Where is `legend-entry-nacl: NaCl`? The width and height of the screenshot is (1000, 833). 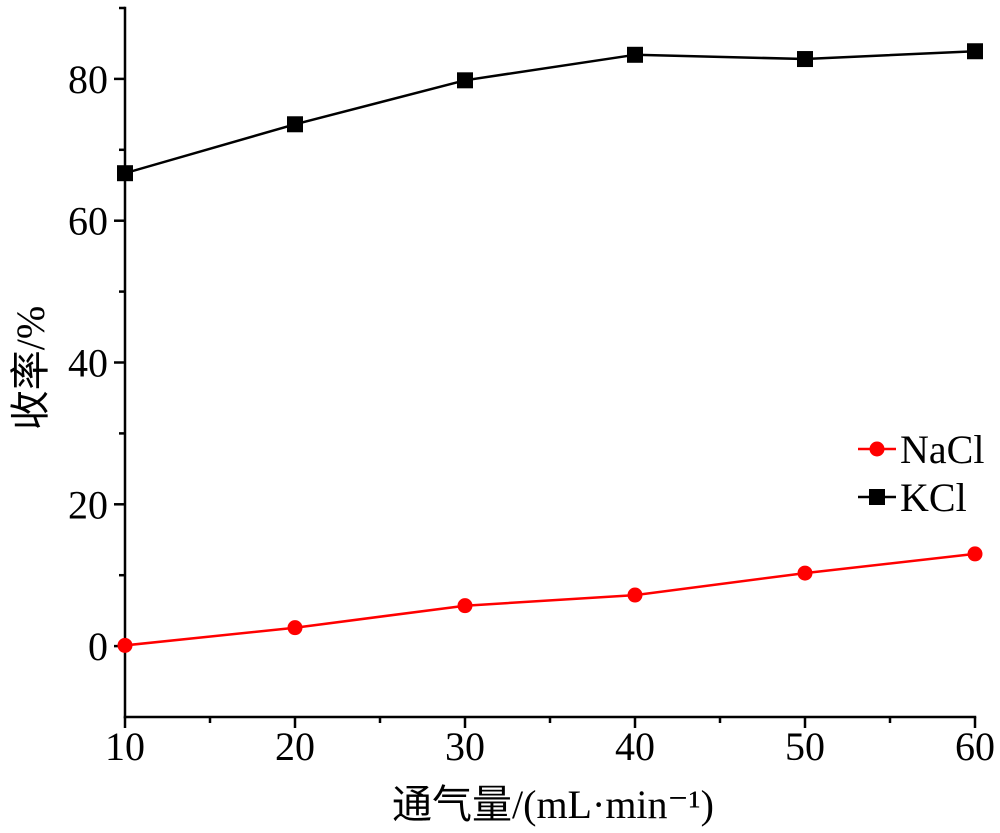
legend-entry-nacl: NaCl is located at coordinates (921, 449).